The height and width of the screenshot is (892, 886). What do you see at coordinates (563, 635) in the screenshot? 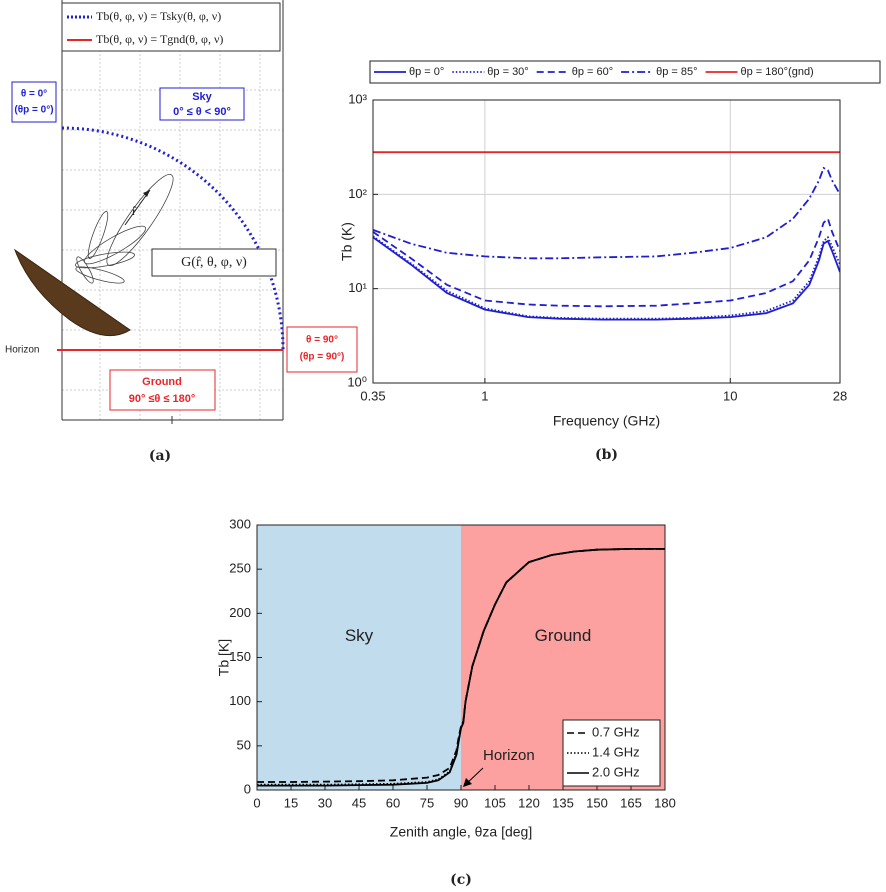
I see `region-label: Ground` at bounding box center [563, 635].